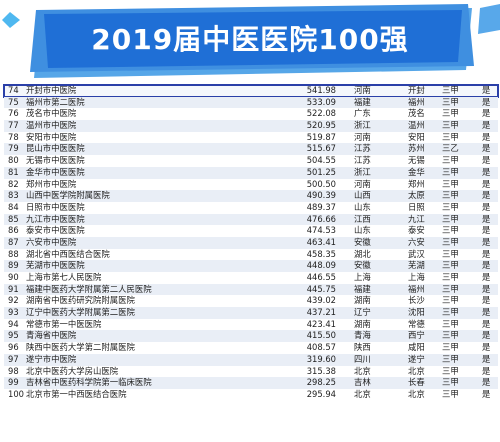 Image resolution: width=500 pixels, height=442 pixels. What do you see at coordinates (251, 138) in the screenshot?
I see `table-row: 78 安阳市中医院 519.87 河南 安阳 三甲 是` at bounding box center [251, 138].